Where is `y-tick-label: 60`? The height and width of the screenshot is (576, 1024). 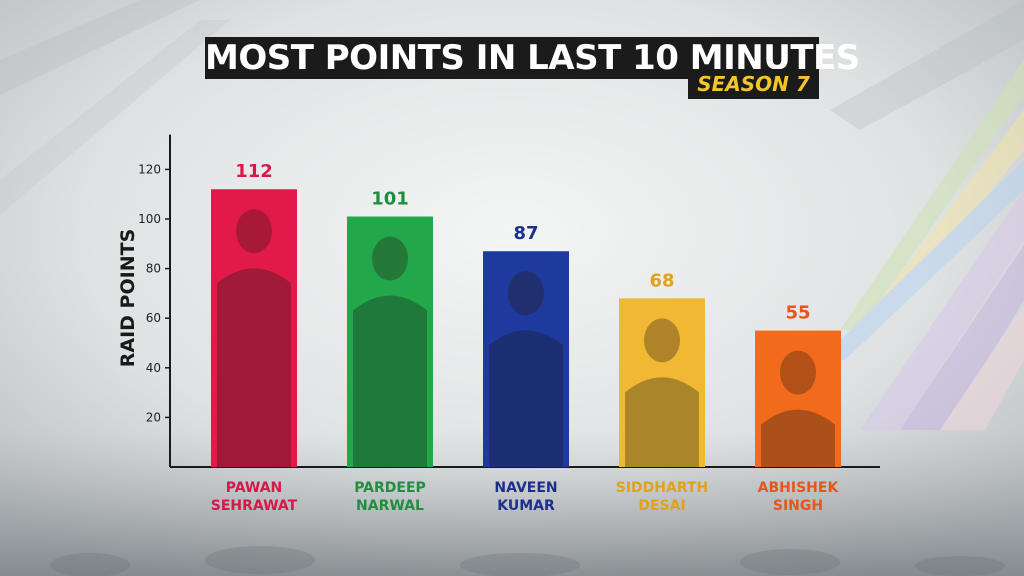 y-tick-label: 60 is located at coordinates (153, 318).